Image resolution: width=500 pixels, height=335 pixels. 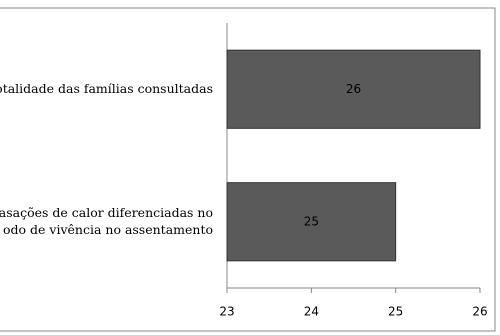 I want to click on x-tick-label: 23, so click(x=226, y=312).